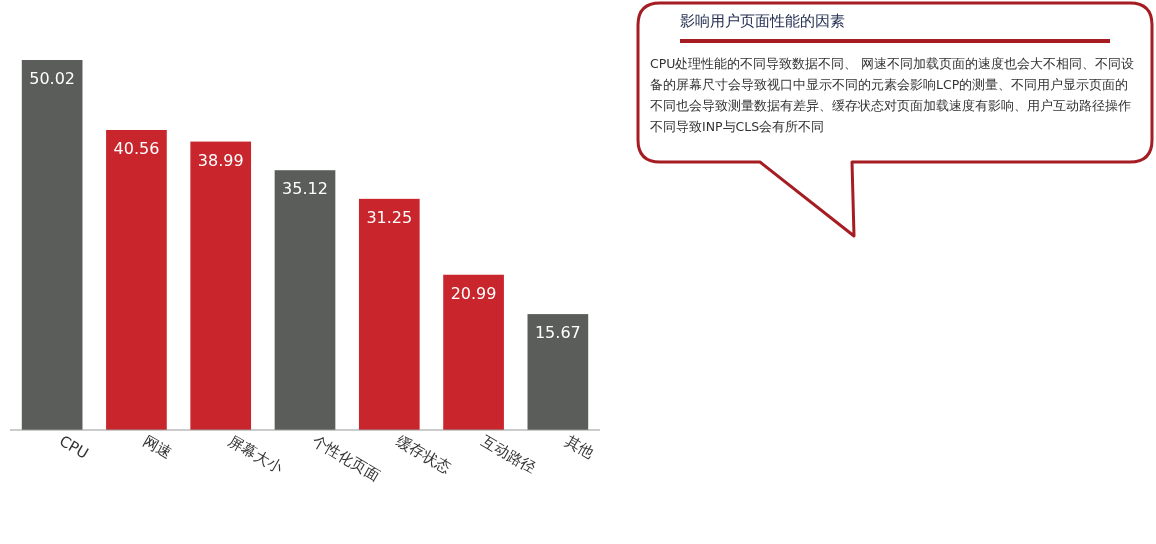  I want to click on data-label: 20.99, so click(473, 293).